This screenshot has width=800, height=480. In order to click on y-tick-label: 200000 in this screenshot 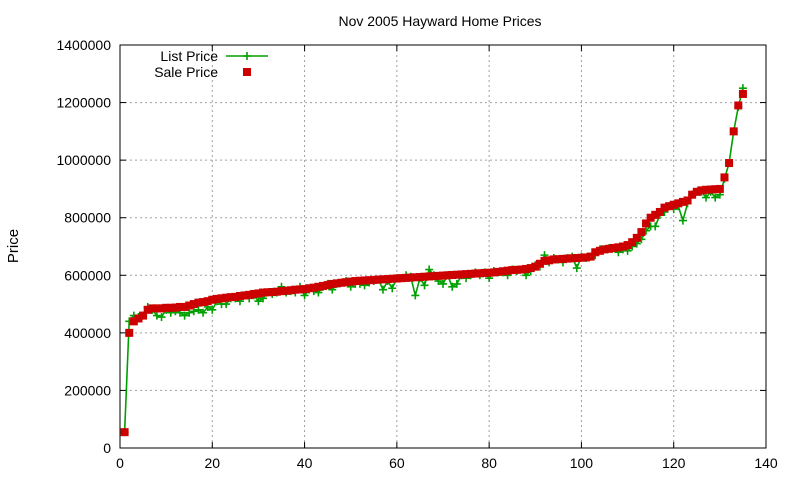, I will do `click(87, 390)`.